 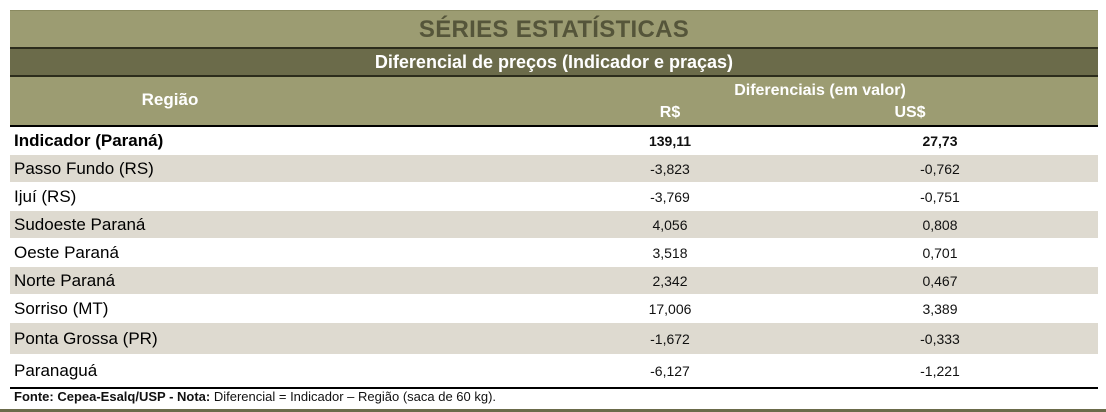 What do you see at coordinates (940, 224) in the screenshot?
I see `usd-cell: 0,808` at bounding box center [940, 224].